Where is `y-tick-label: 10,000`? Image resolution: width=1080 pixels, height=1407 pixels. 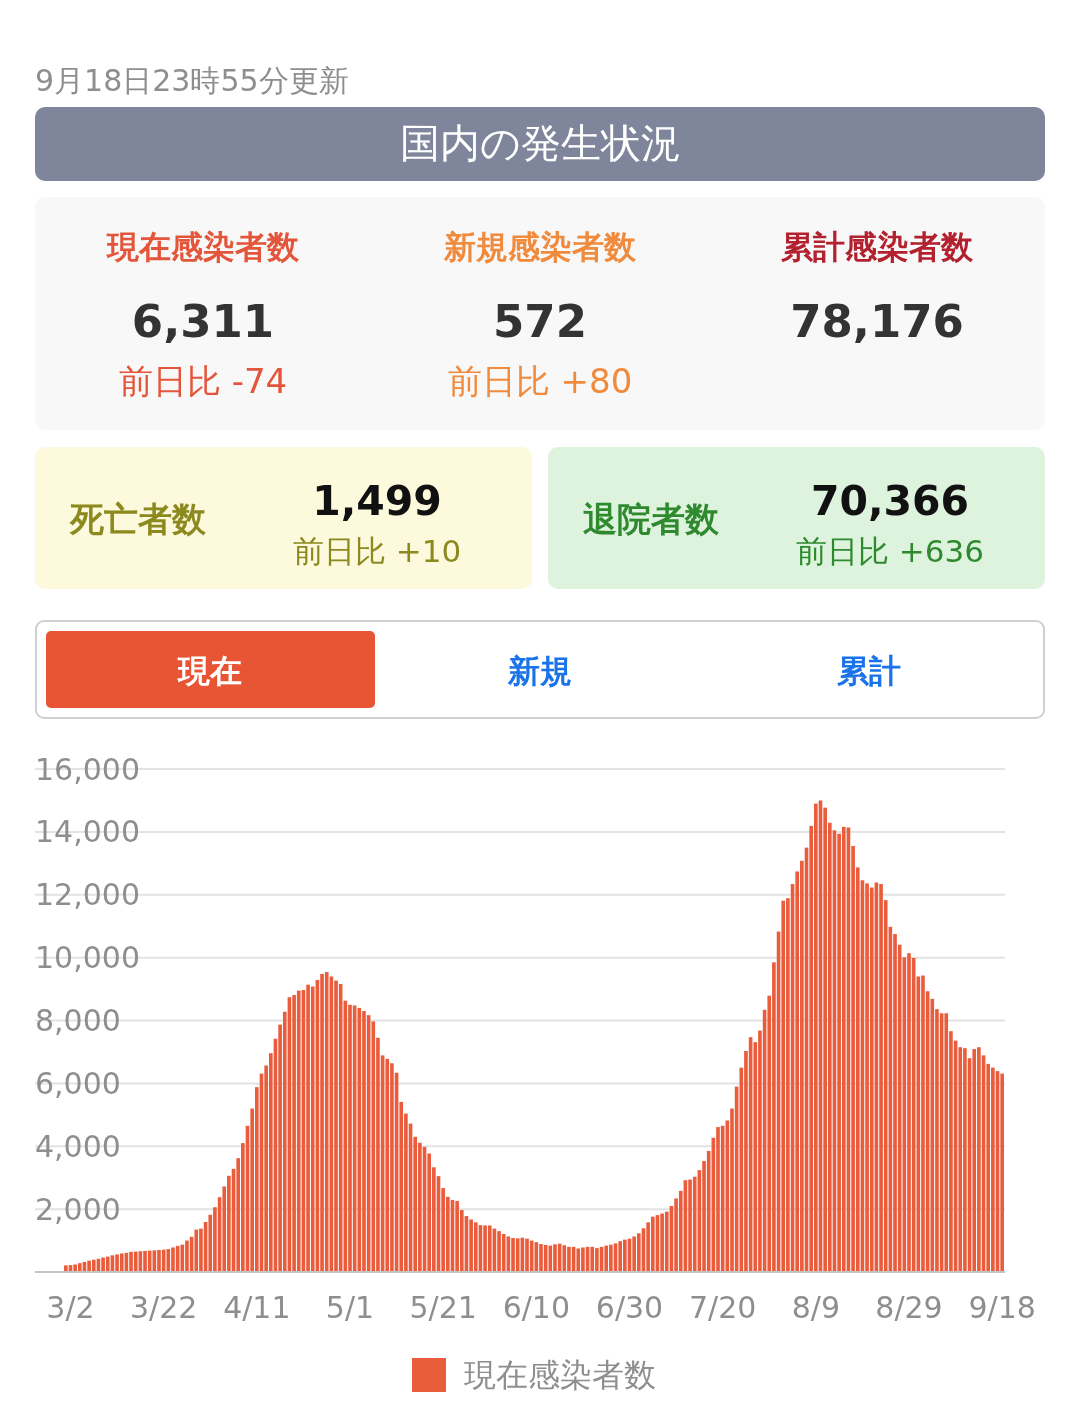 y-tick-label: 10,000 is located at coordinates (87, 958).